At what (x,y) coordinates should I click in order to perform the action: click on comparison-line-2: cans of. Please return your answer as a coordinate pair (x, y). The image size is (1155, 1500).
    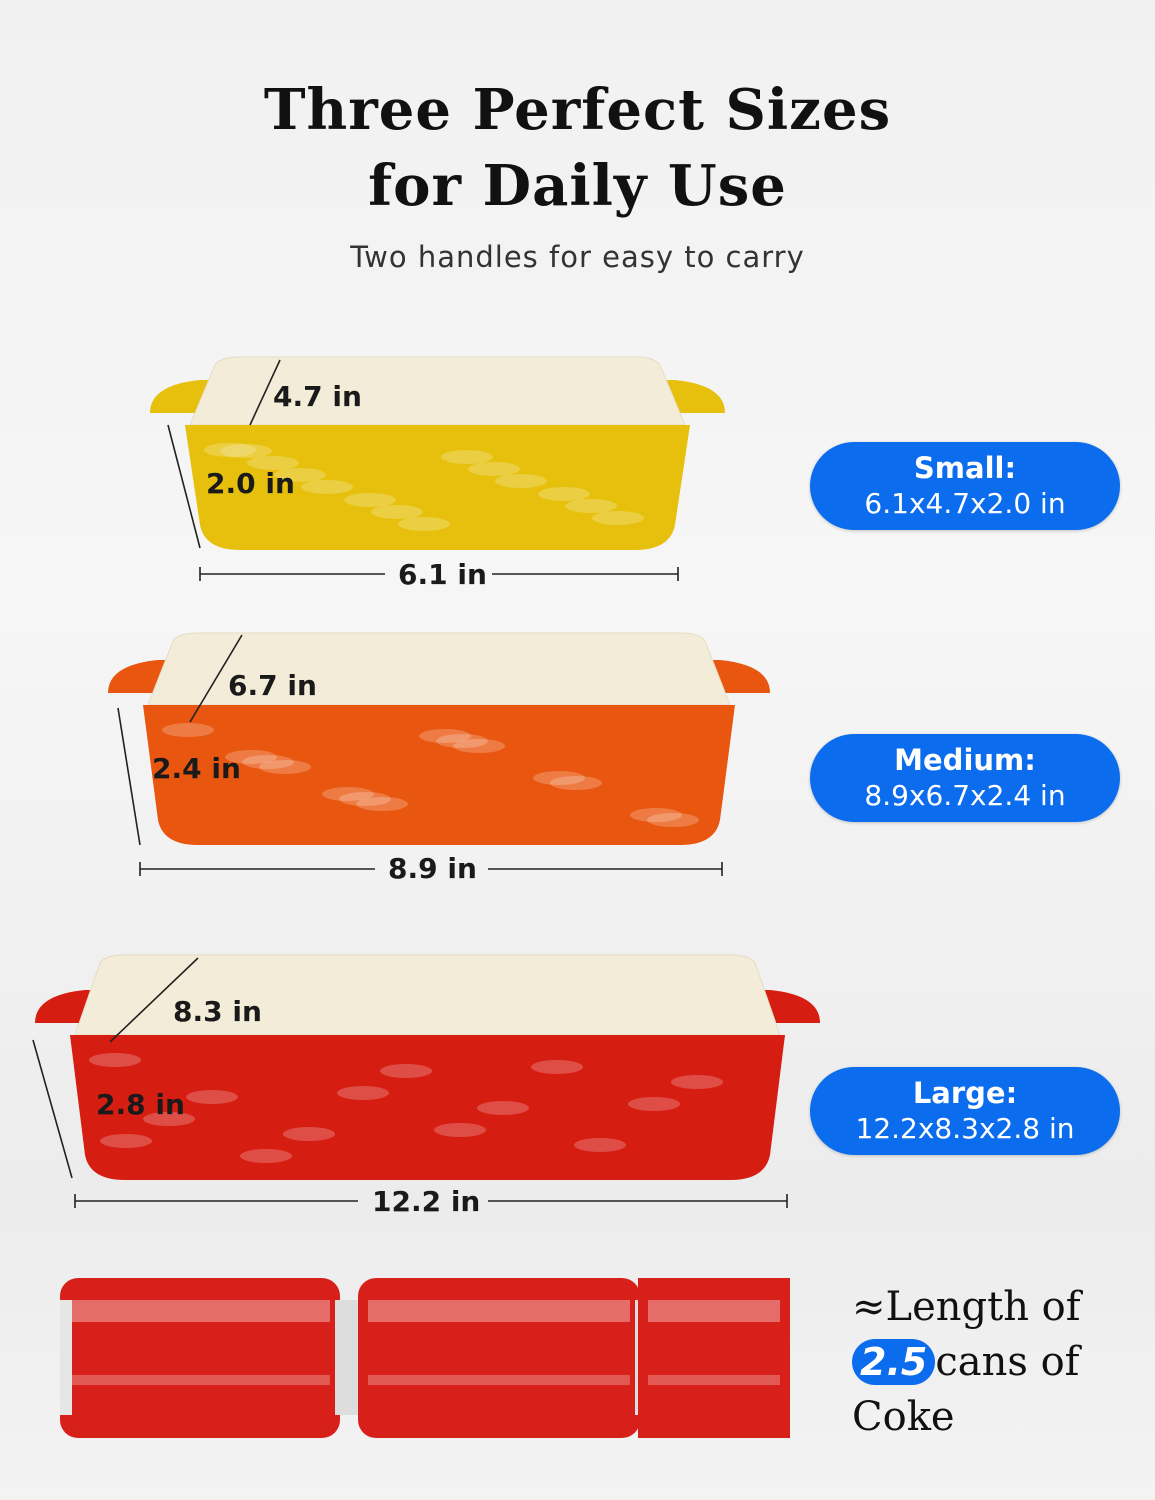
    Looking at the image, I should click on (1007, 1362).